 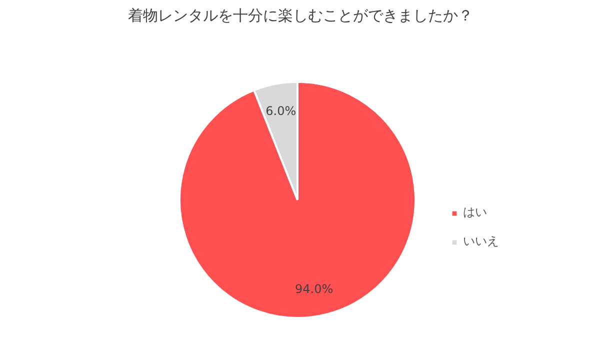 I want to click on data-label: 94.0%, so click(x=314, y=289).